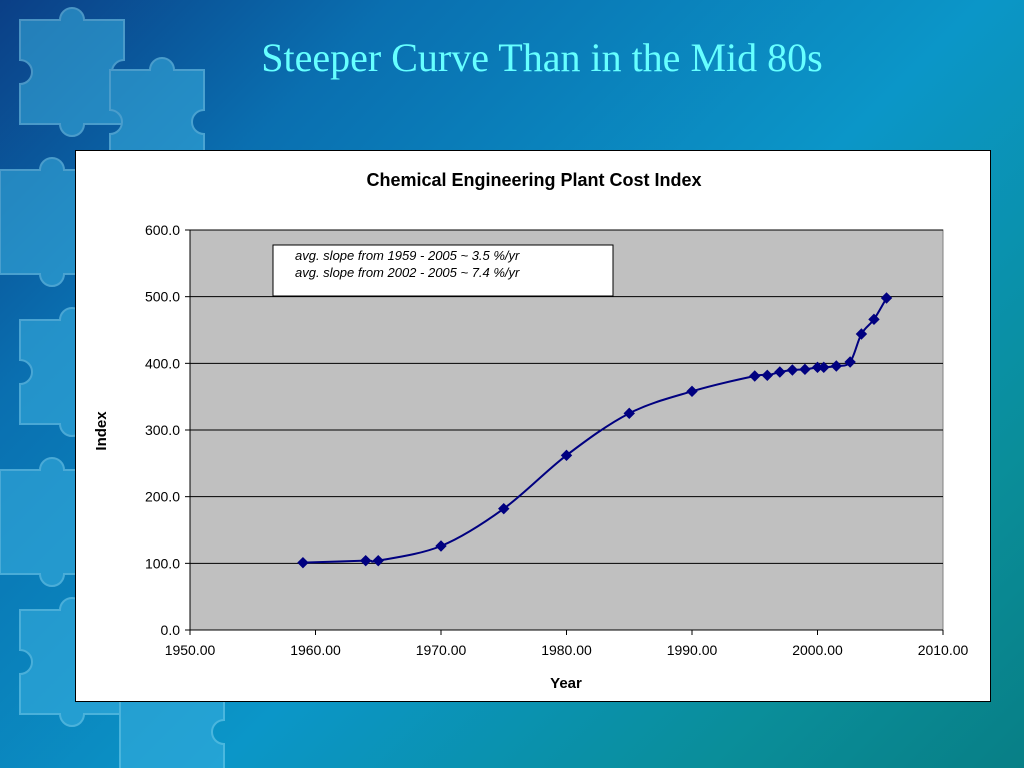 The height and width of the screenshot is (768, 1024). Describe the element at coordinates (101, 431) in the screenshot. I see `y-axis-title: Index` at that location.